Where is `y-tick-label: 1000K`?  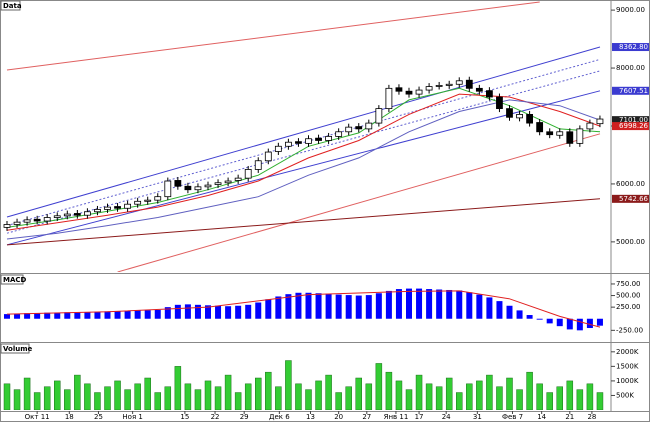
y-tick-label: 1000K is located at coordinates (627, 381).